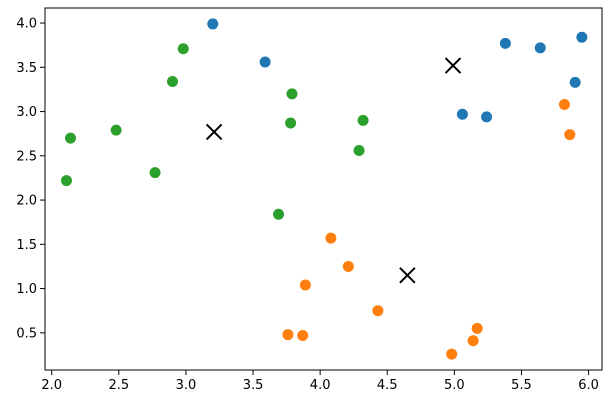  Describe the element at coordinates (26, 24) in the screenshot. I see `y-tick-label: 4.0` at that location.